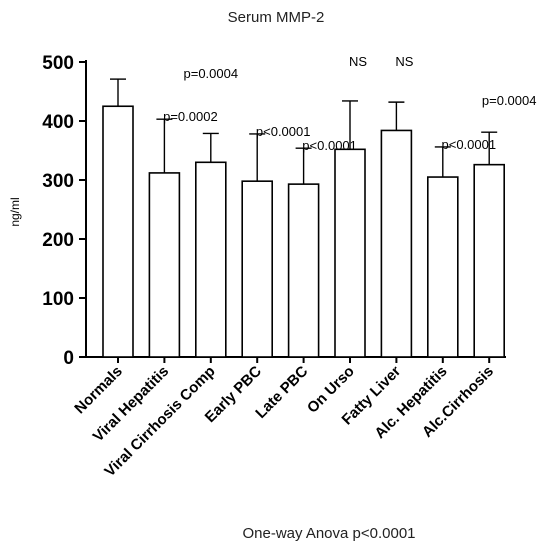 The height and width of the screenshot is (548, 550). Describe the element at coordinates (58, 299) in the screenshot. I see `y-tick-label: 100` at that location.